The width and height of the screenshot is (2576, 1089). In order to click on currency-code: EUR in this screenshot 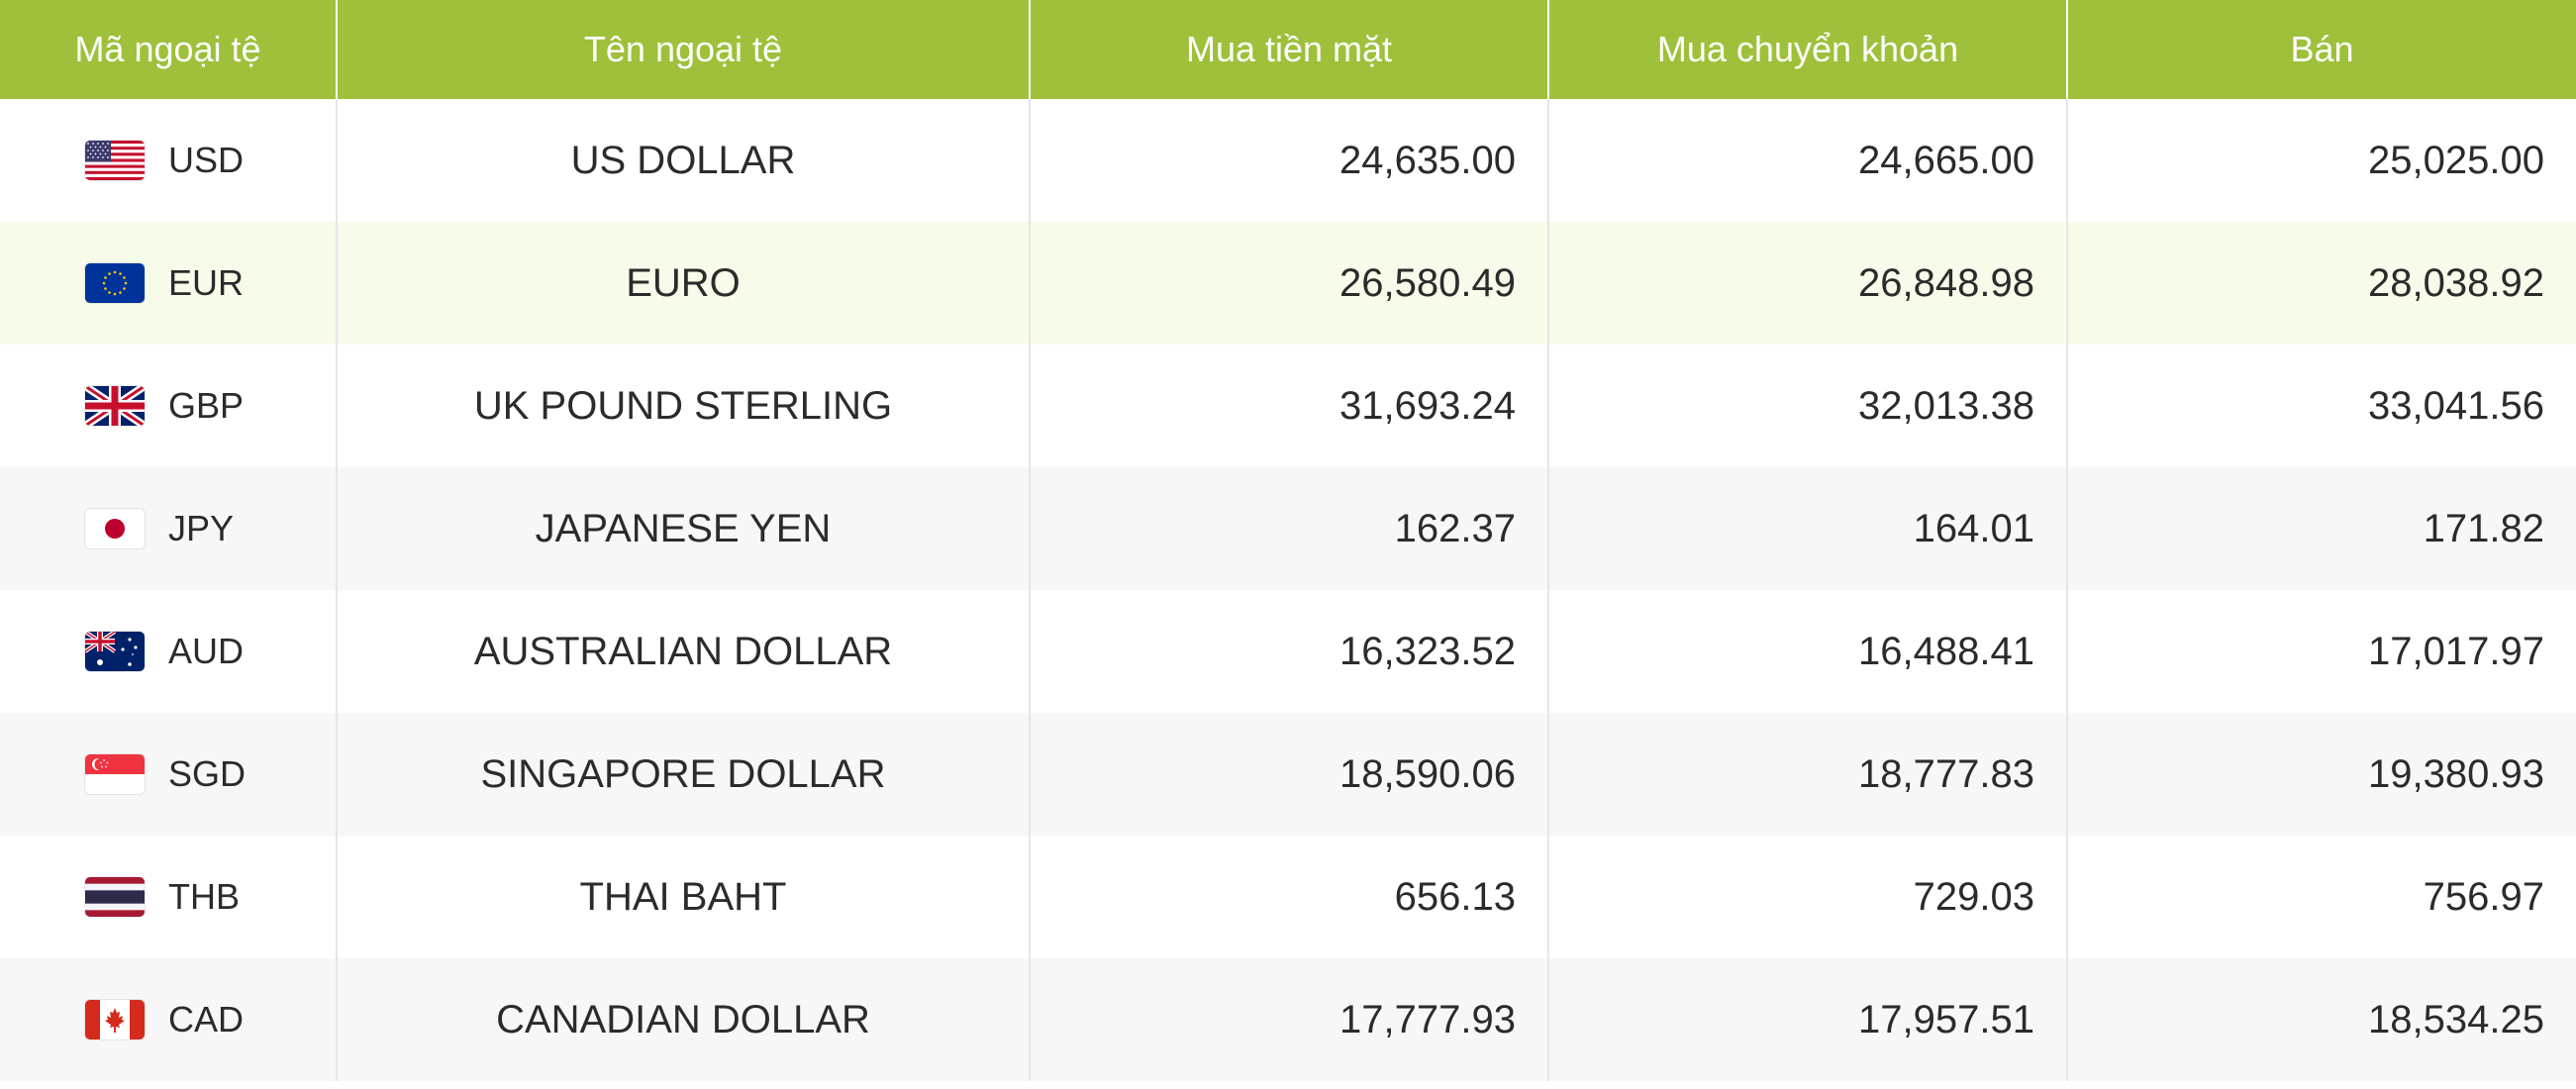, I will do `click(206, 283)`.